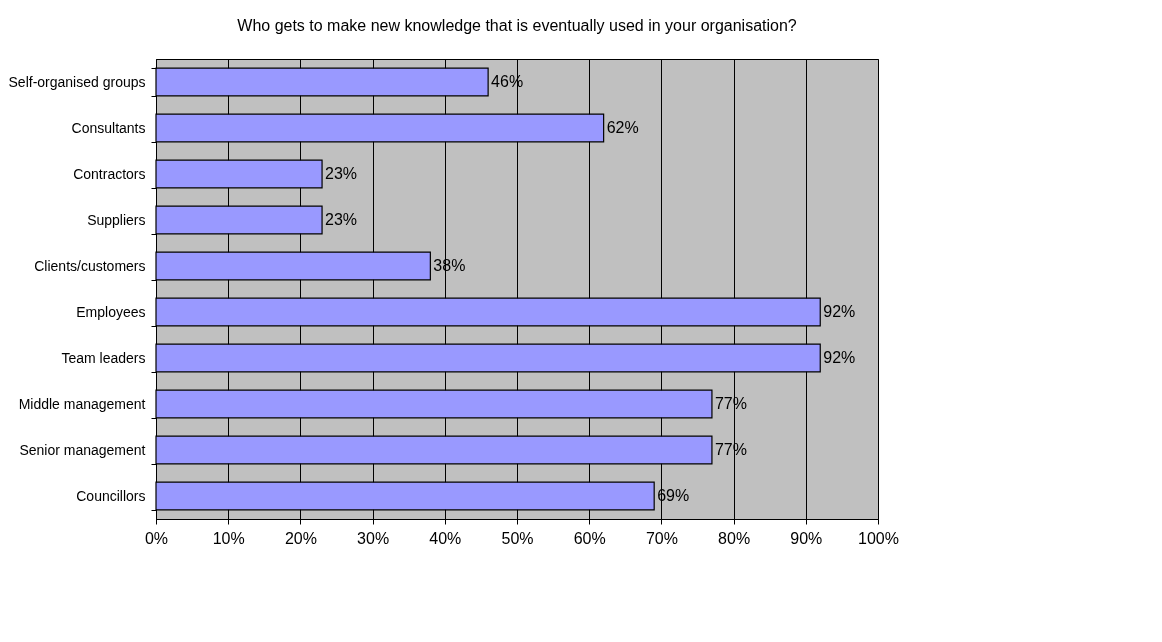 Image resolution: width=1162 pixels, height=642 pixels. What do you see at coordinates (82, 449) in the screenshot?
I see `y-tick-label: Senior management` at bounding box center [82, 449].